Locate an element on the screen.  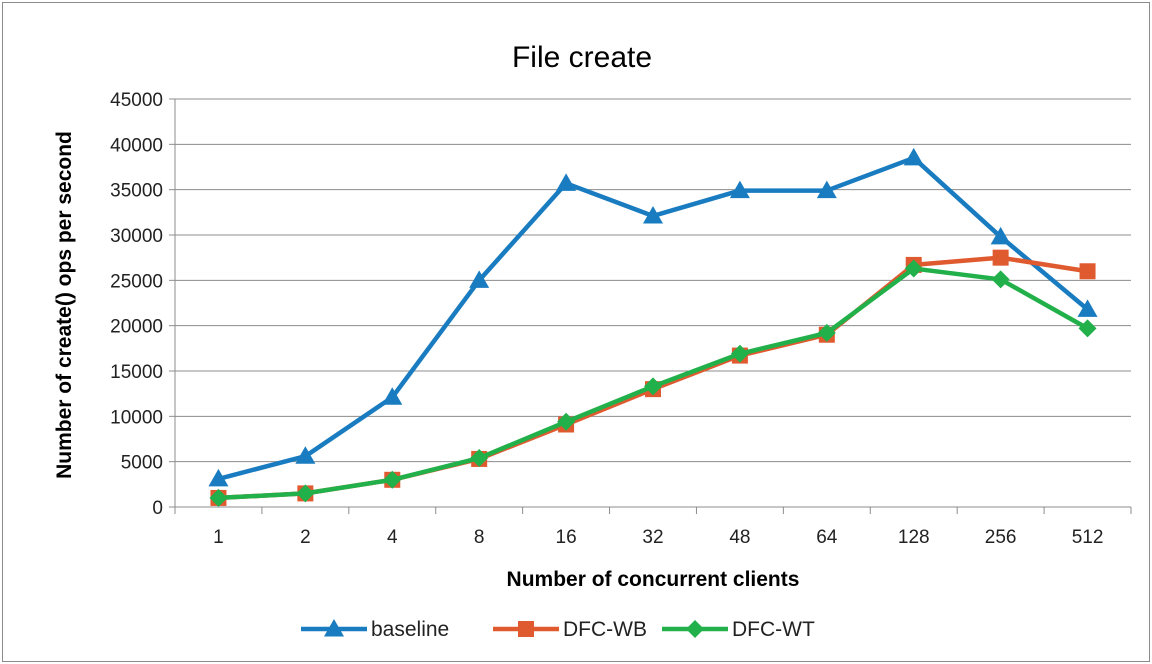
legend-marker-dfc-wb is located at coordinates (526, 629).